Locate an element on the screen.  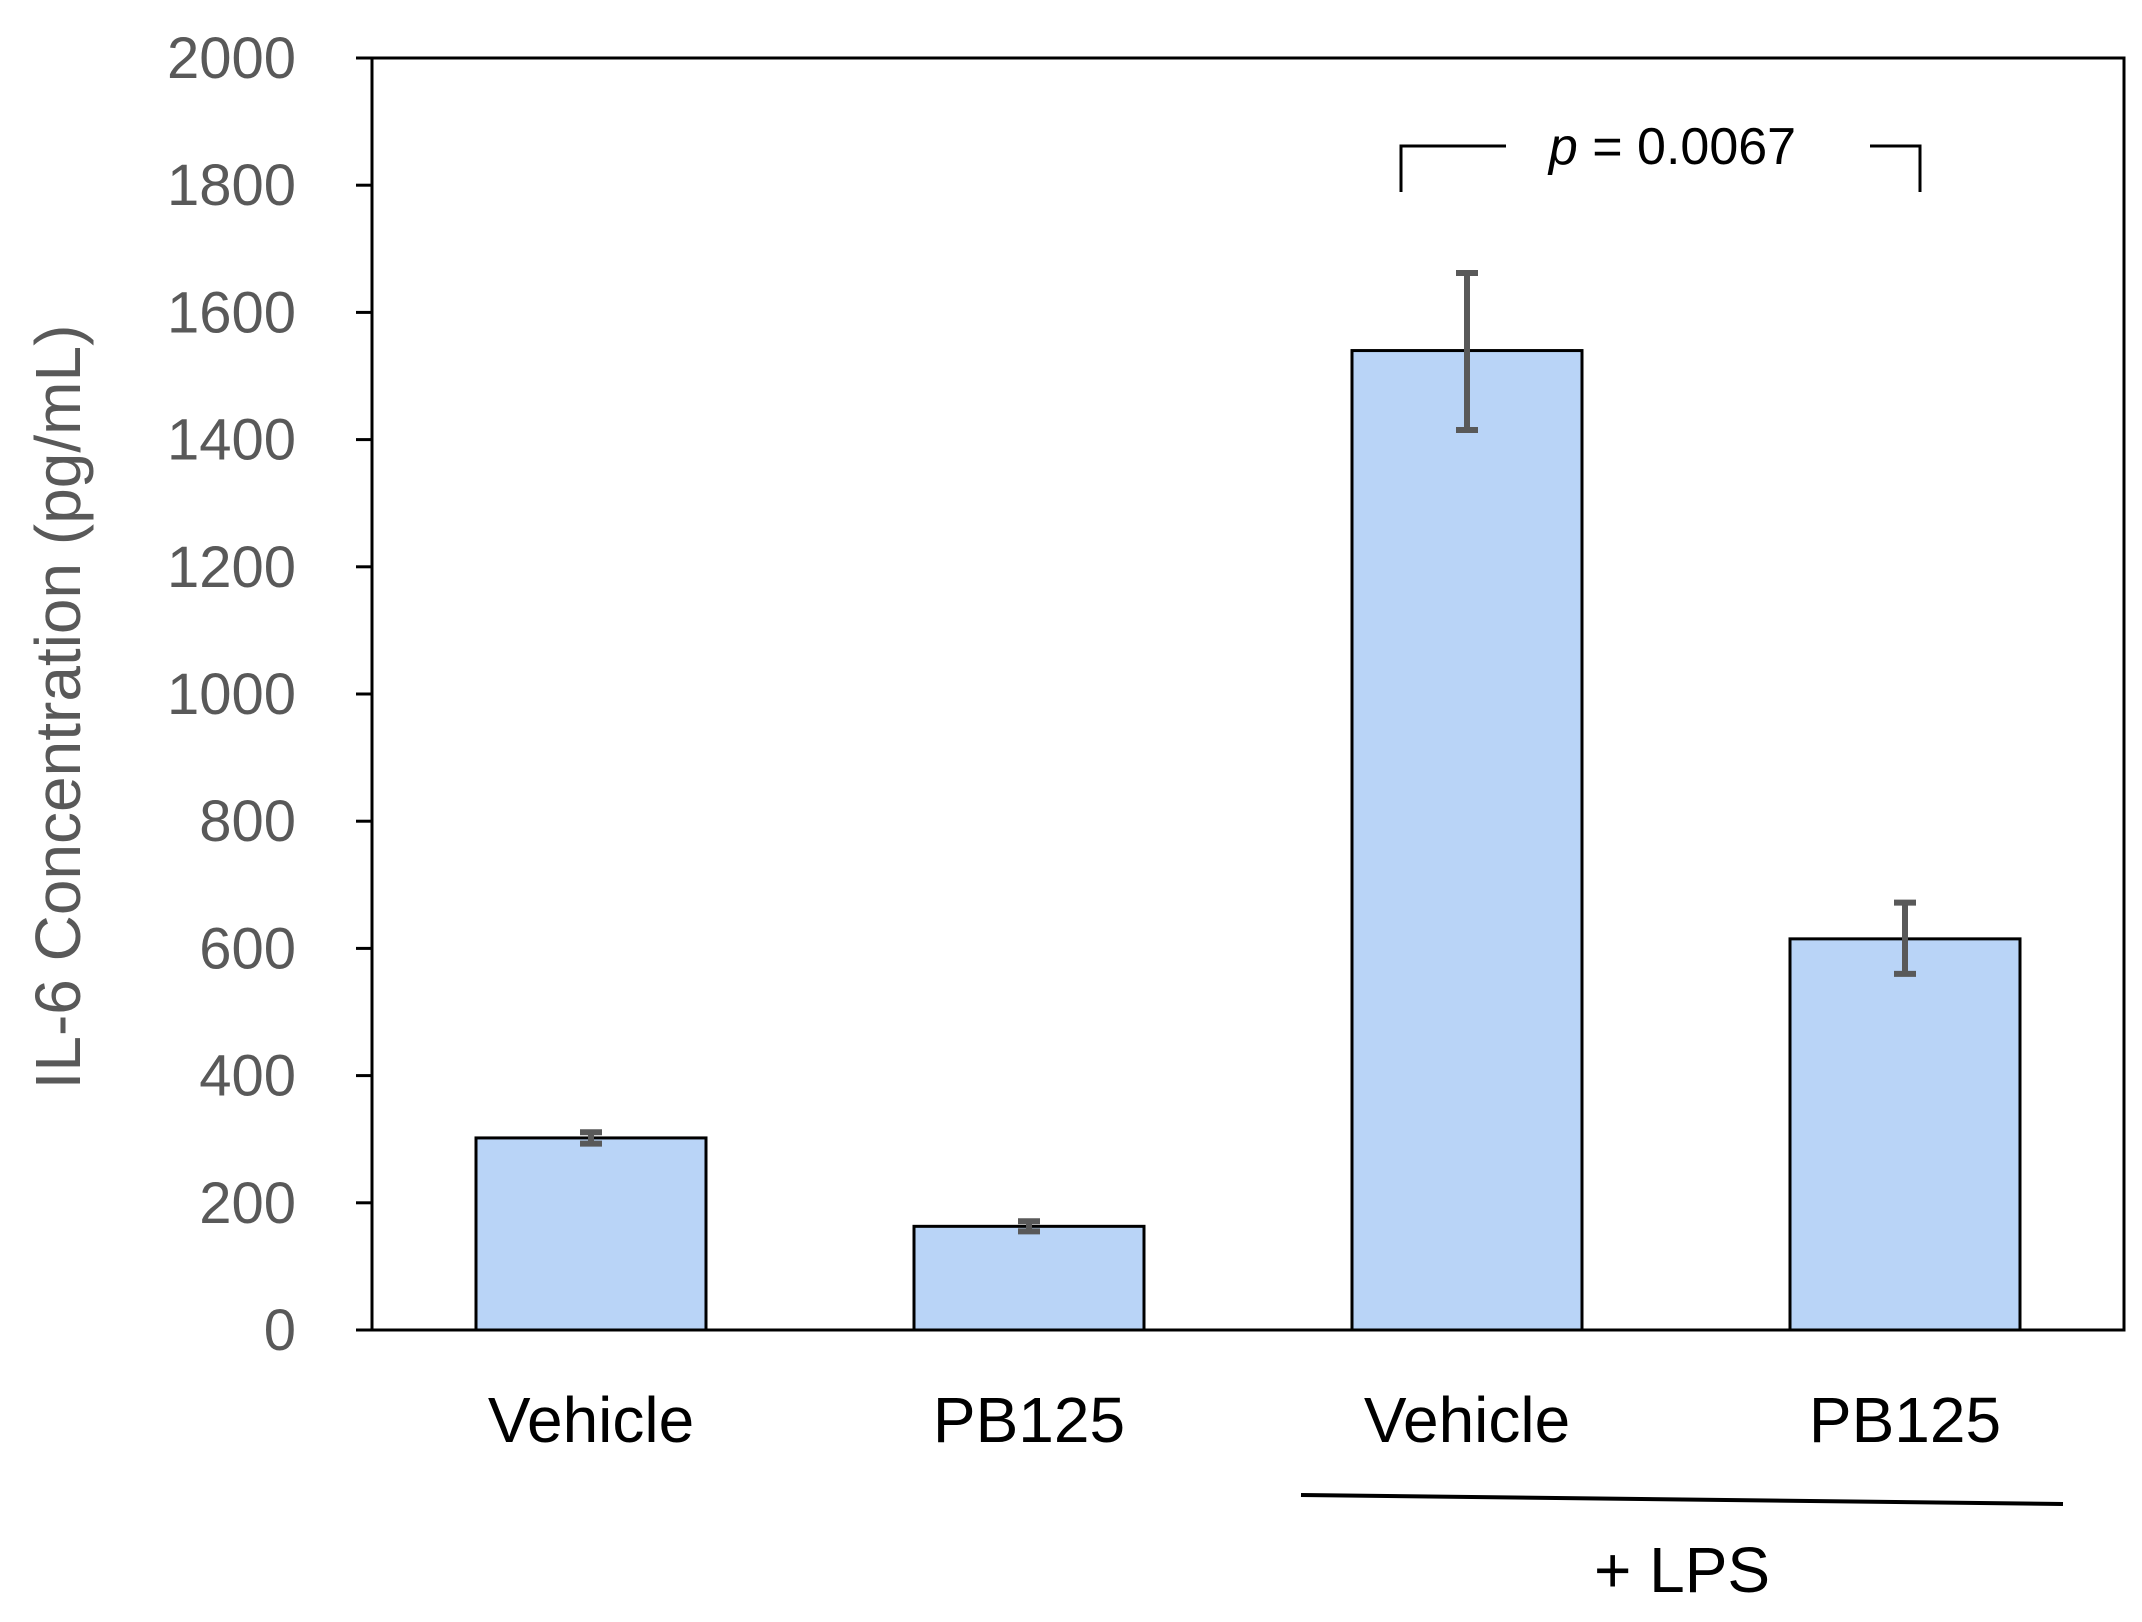
bracket-left is located at coordinates (1452, 168).